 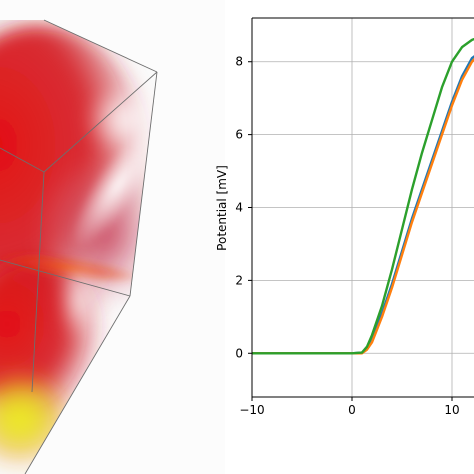 I want to click on y-axis-label: Potential [mV], so click(x=222, y=208).